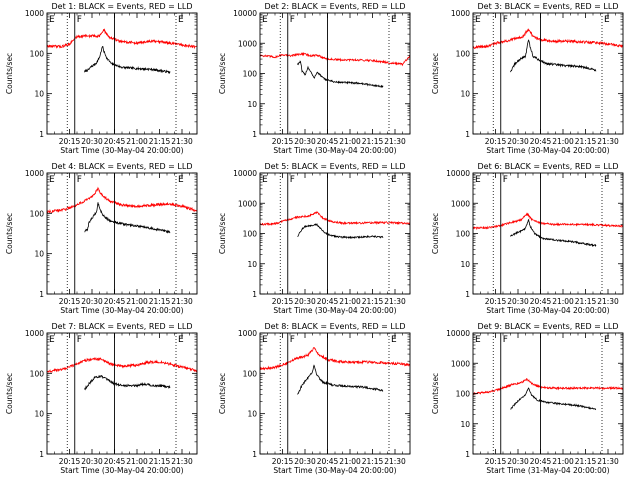 This screenshot has width=640, height=480. Describe the element at coordinates (548, 6) in the screenshot. I see `panel-title: Det 3: BLACK = Events, RED = LLD` at that location.